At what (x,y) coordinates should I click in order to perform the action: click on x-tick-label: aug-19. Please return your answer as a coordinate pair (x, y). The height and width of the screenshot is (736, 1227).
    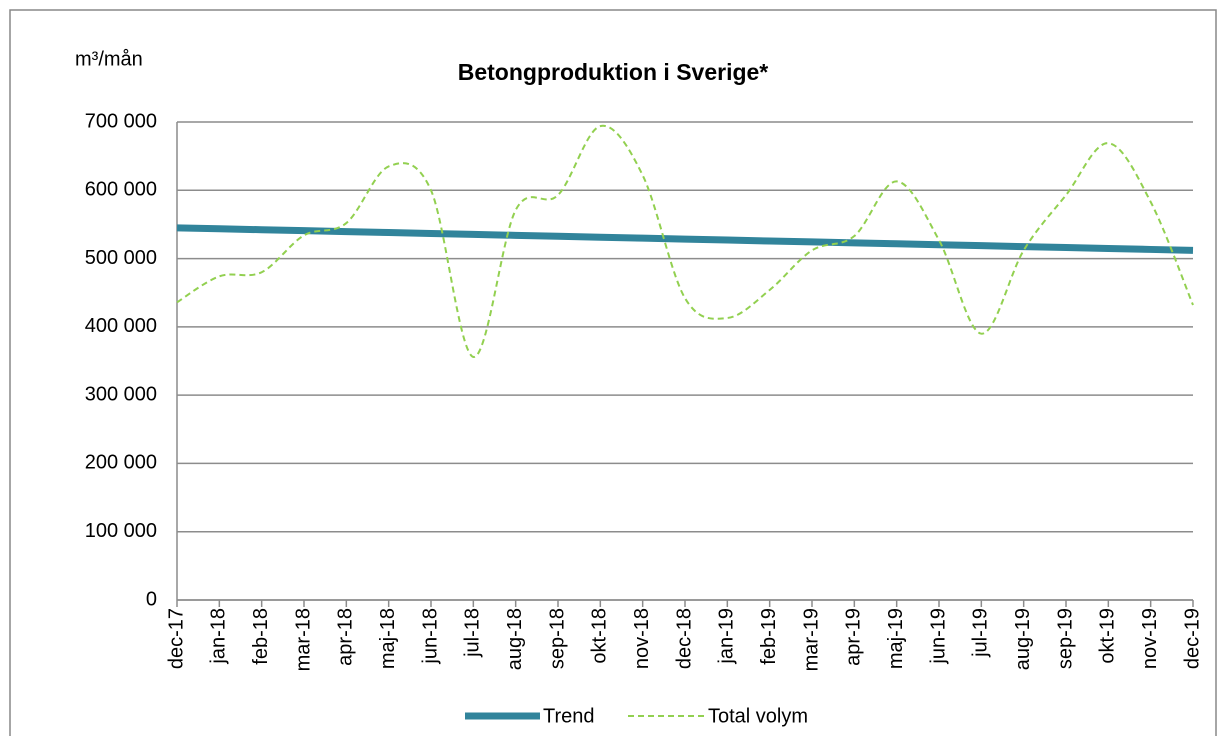
    Looking at the image, I should click on (1023, 639).